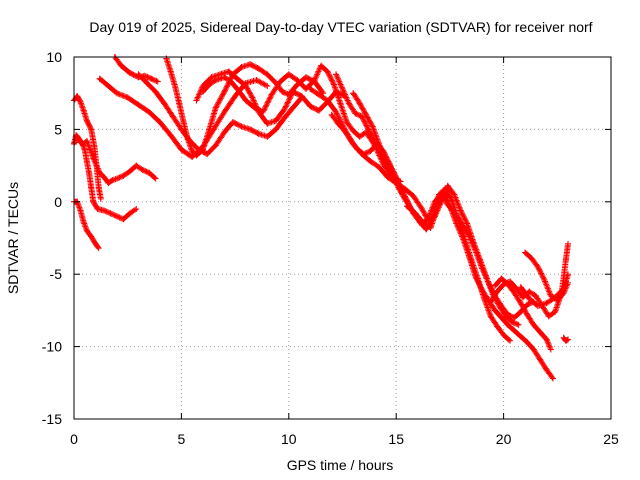 The height and width of the screenshot is (480, 640). What do you see at coordinates (52, 347) in the screenshot?
I see `y-tick-label: -10` at bounding box center [52, 347].